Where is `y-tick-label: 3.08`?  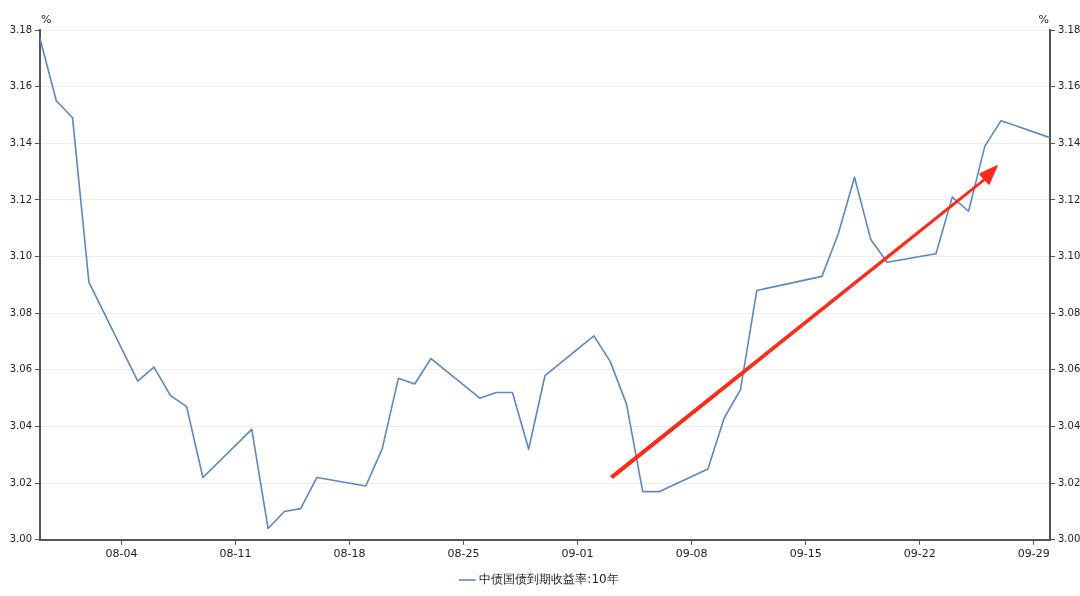 y-tick-label: 3.08 is located at coordinates (20, 312).